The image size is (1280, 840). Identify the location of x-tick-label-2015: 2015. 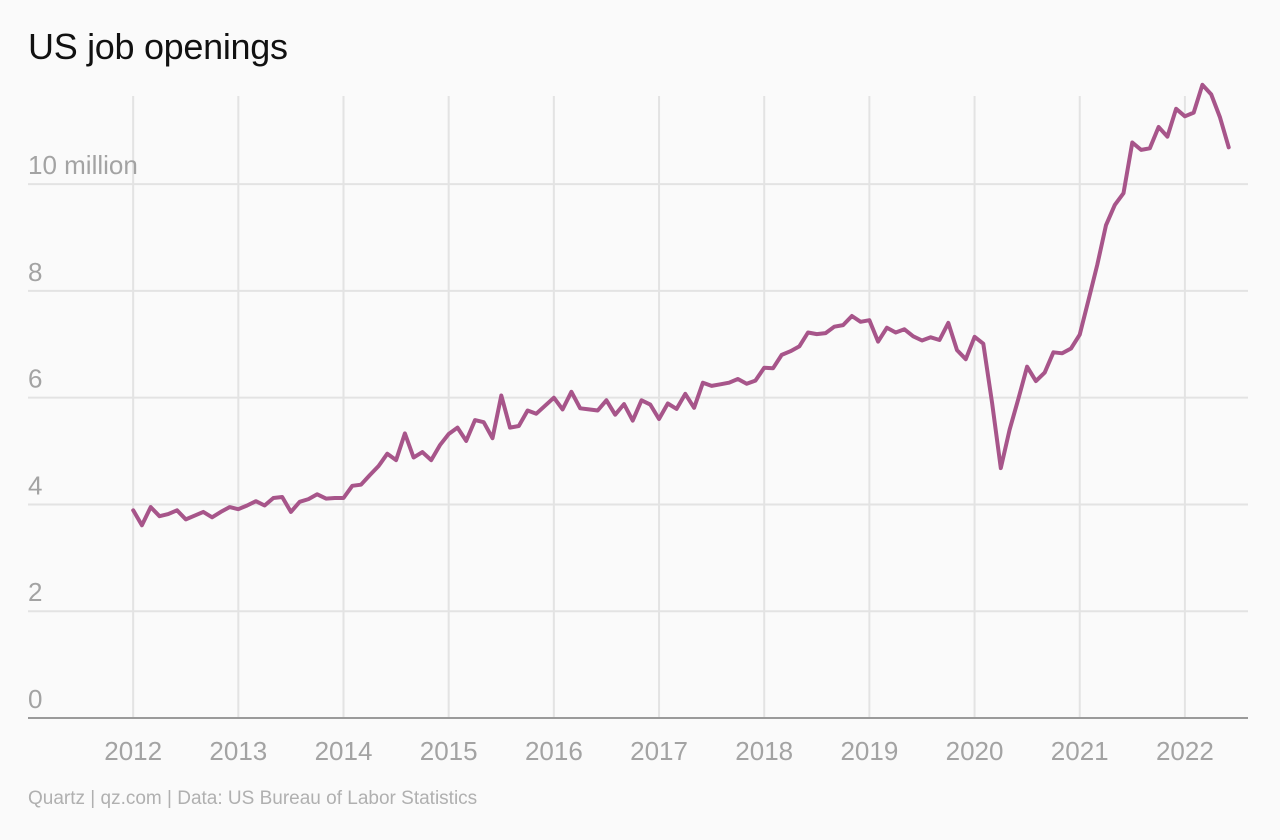
(449, 751).